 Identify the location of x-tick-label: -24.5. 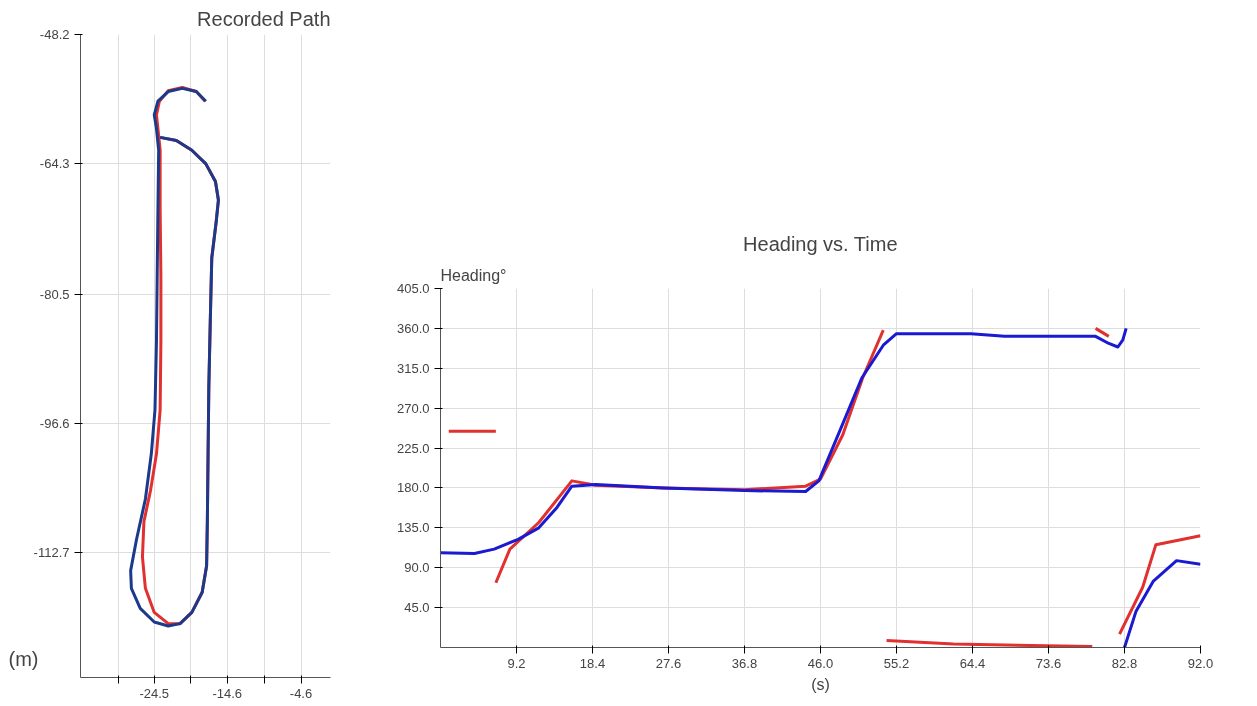
(154, 693).